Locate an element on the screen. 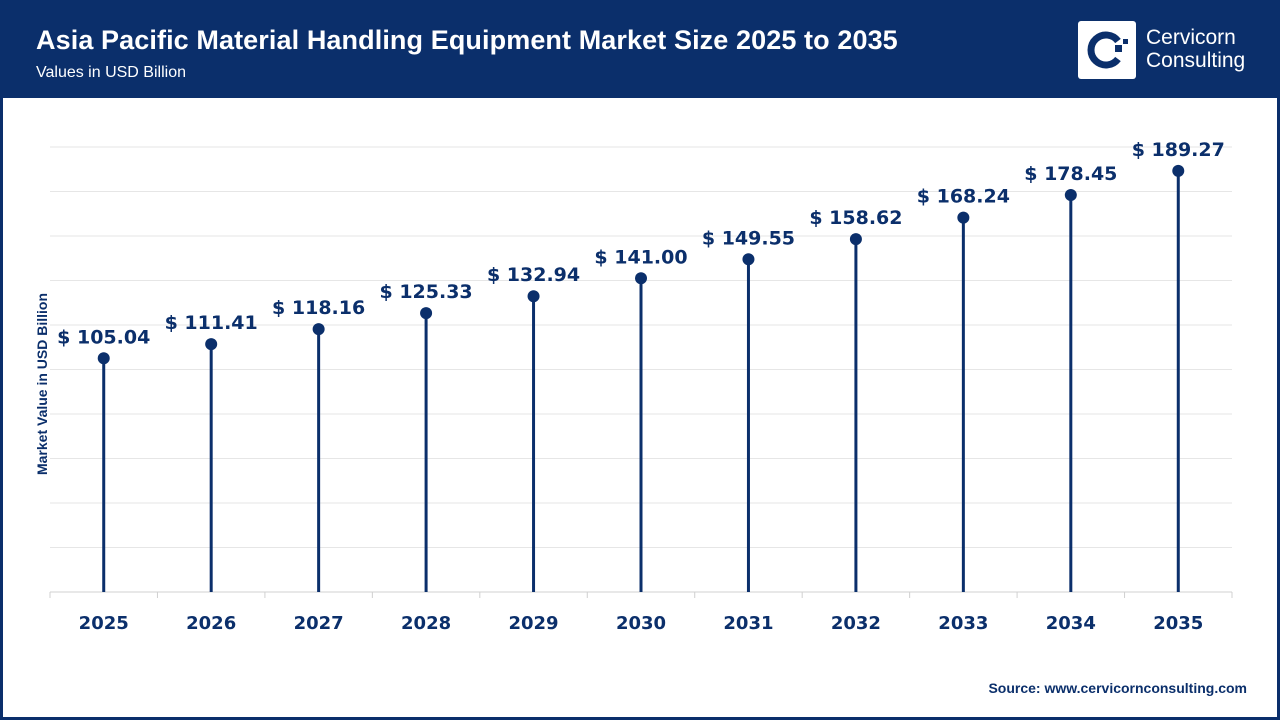 The height and width of the screenshot is (720, 1280). y-axis-label: Market Value in USD Billion is located at coordinates (42, 384).